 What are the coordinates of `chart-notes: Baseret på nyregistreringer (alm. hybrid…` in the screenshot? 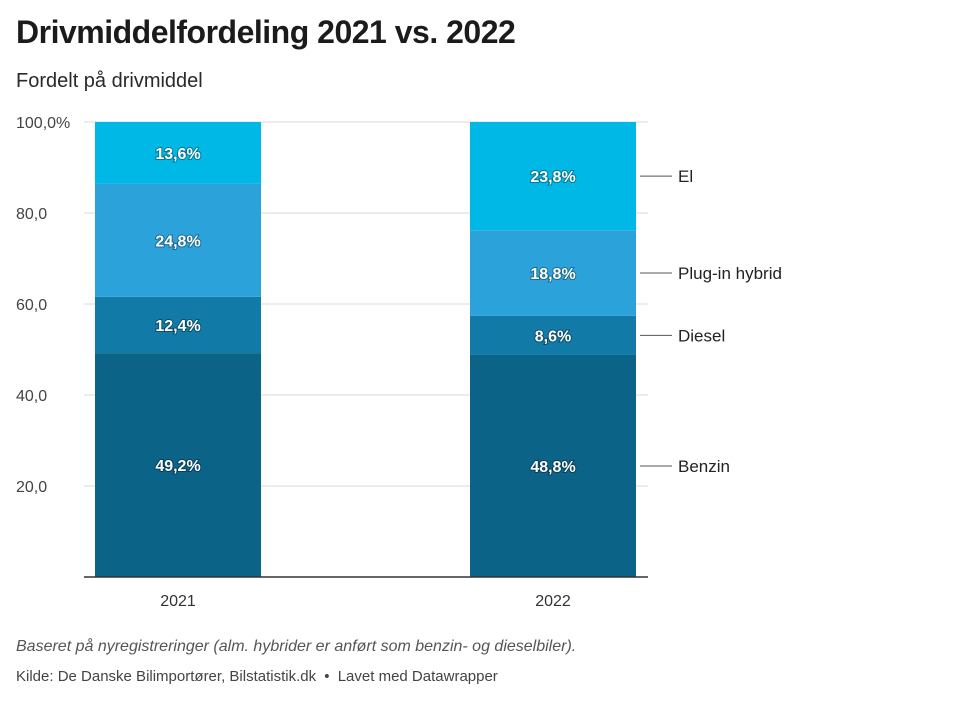 It's located at (296, 646).